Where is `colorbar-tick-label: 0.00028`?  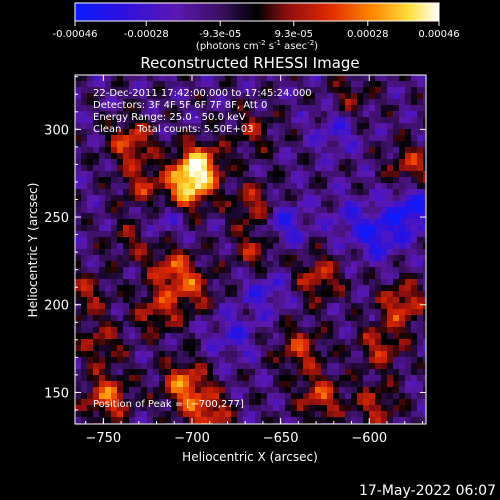 colorbar-tick-label: 0.00028 is located at coordinates (367, 34).